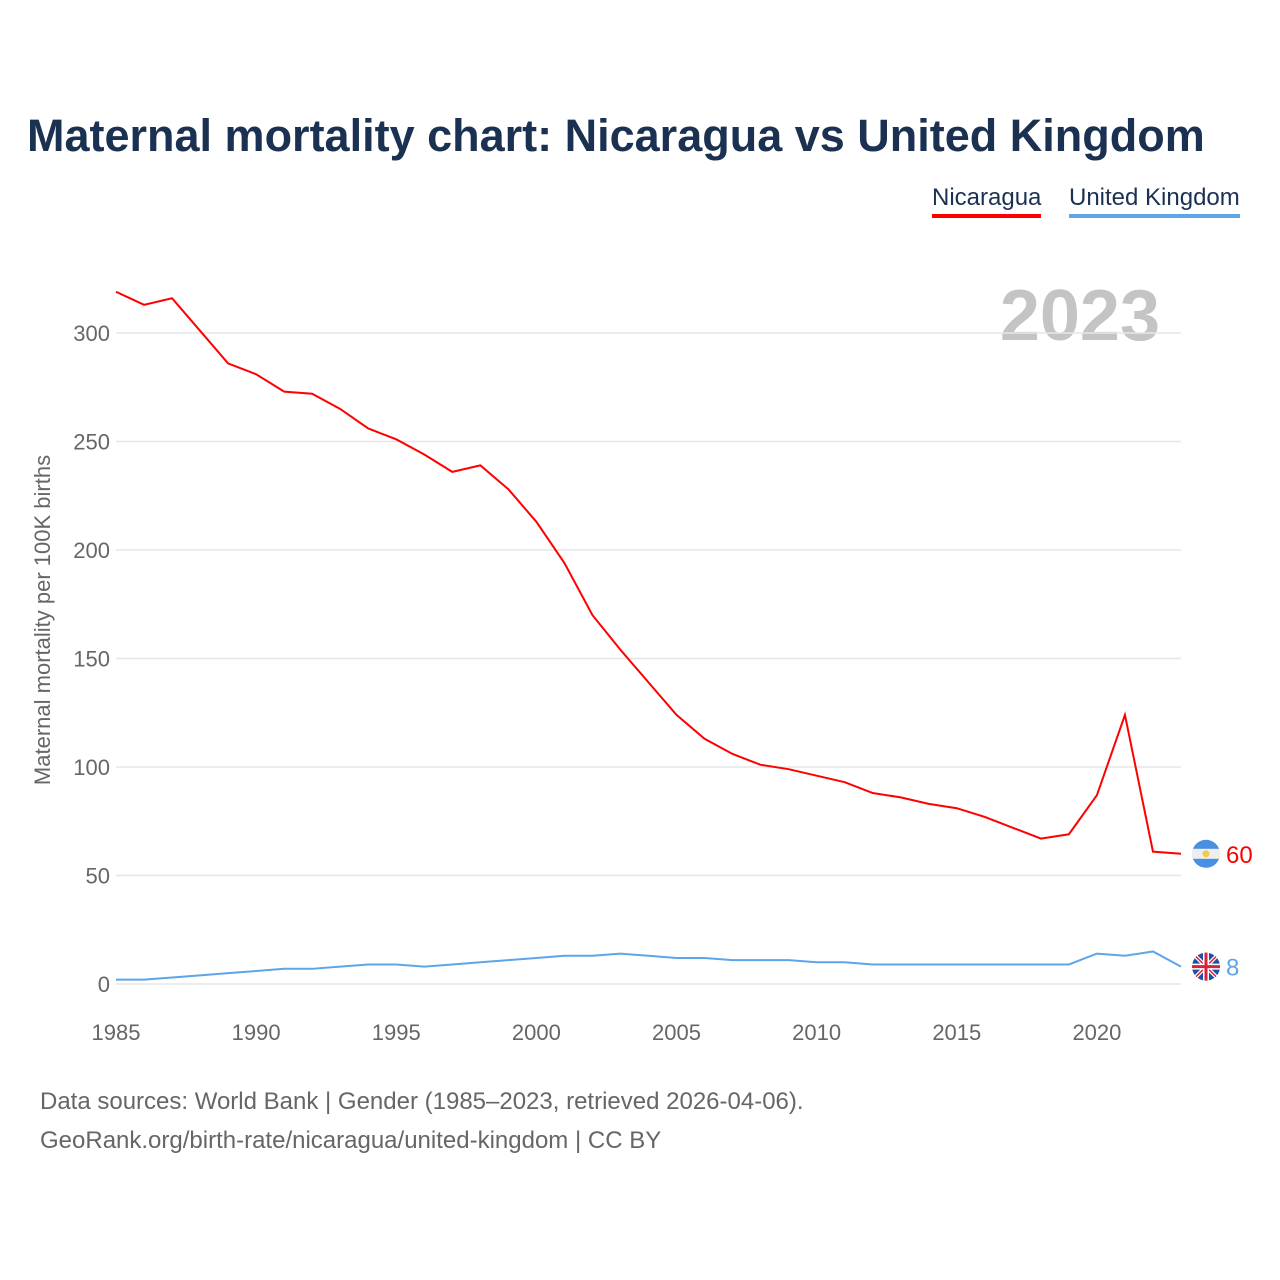 Image resolution: width=1280 pixels, height=1280 pixels. Describe the element at coordinates (676, 1032) in the screenshot. I see `x-tick-label: 2005` at that location.